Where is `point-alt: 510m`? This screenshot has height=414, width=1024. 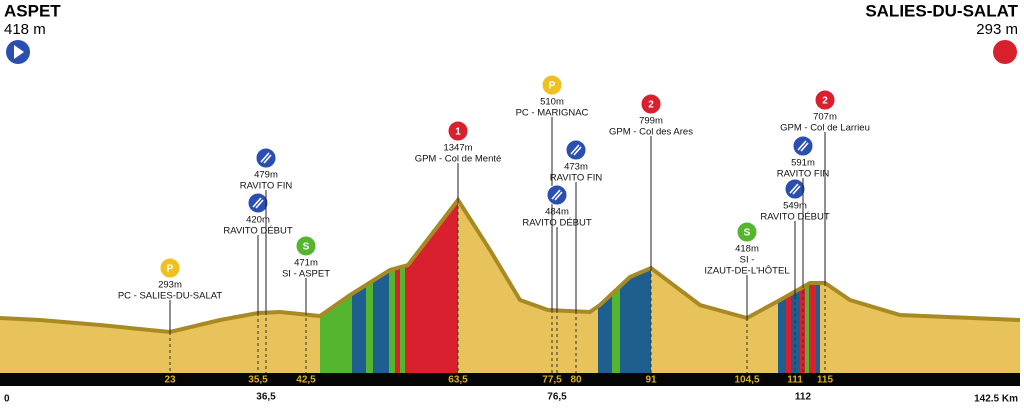 point-alt: 510m is located at coordinates (552, 102).